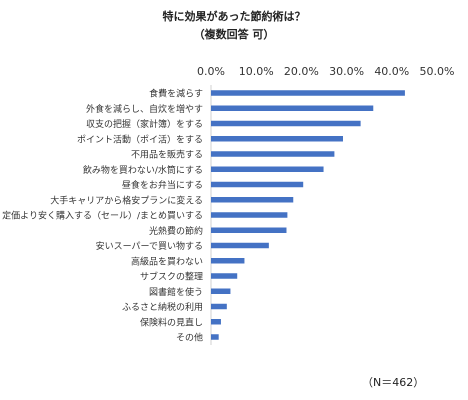 This screenshot has width=468, height=400. Describe the element at coordinates (171, 322) in the screenshot. I see `category-label: 保険料の見直し` at that location.